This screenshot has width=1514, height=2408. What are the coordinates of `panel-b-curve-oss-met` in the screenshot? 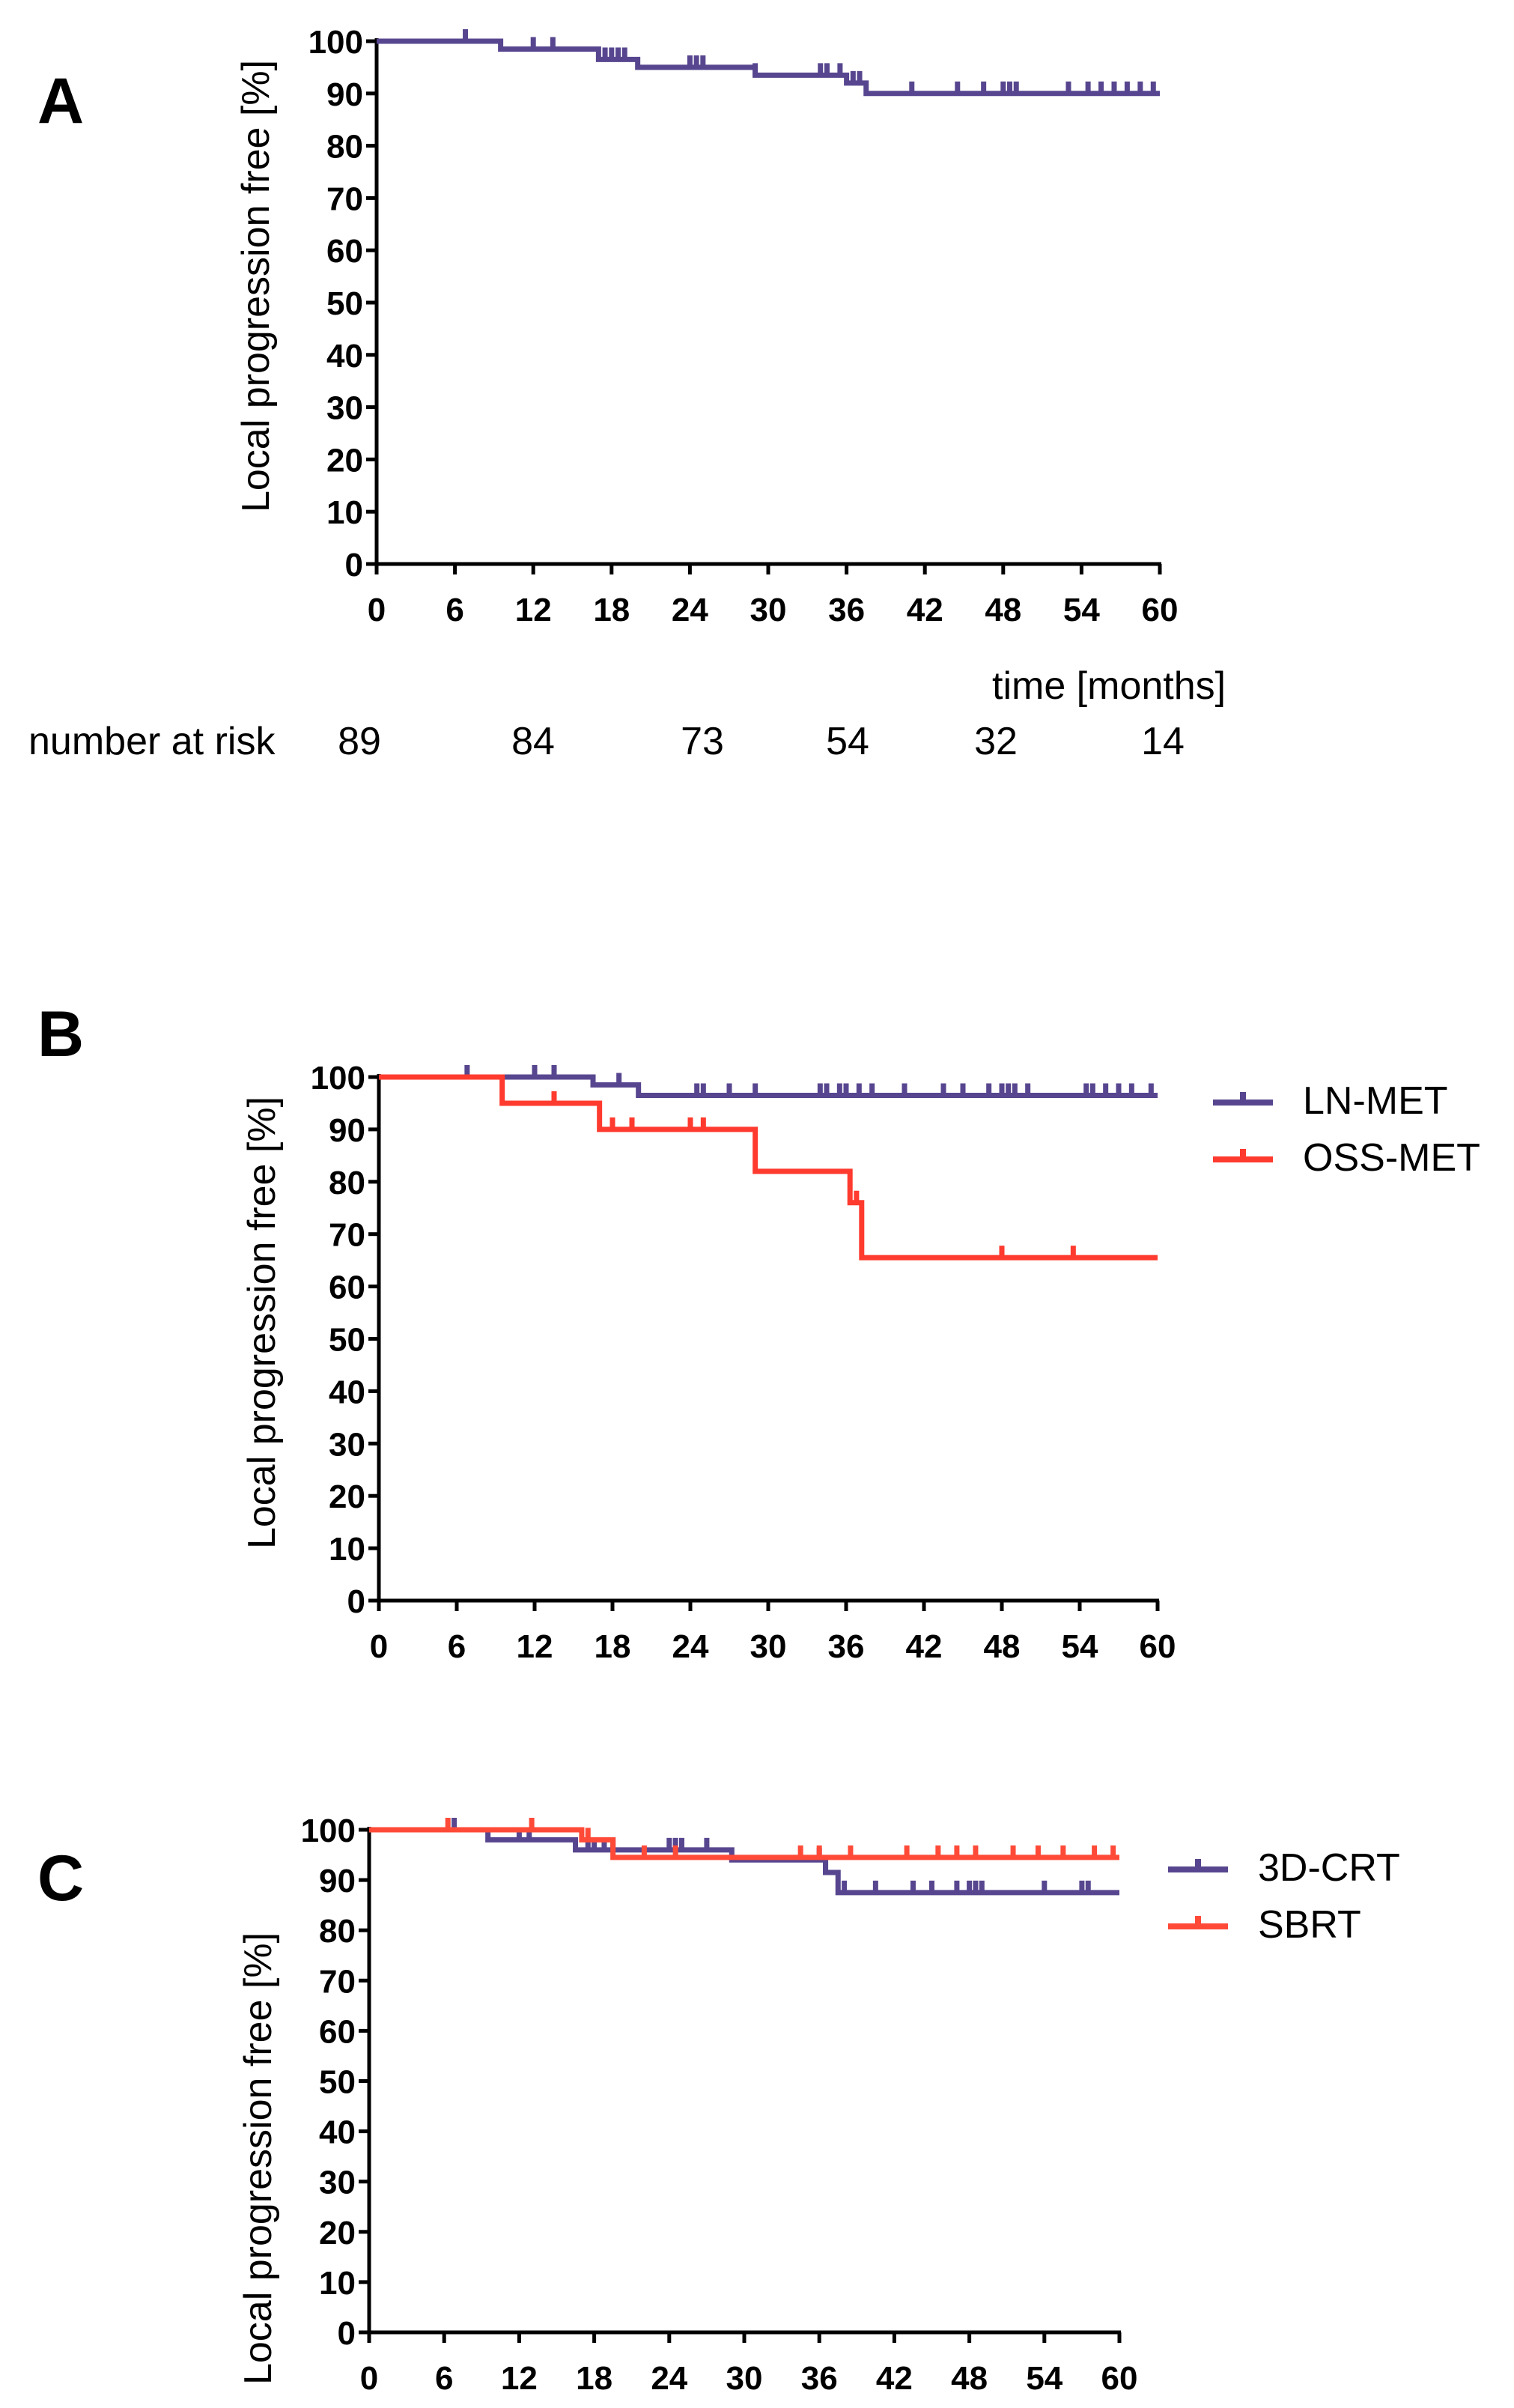 It's located at (768, 1167).